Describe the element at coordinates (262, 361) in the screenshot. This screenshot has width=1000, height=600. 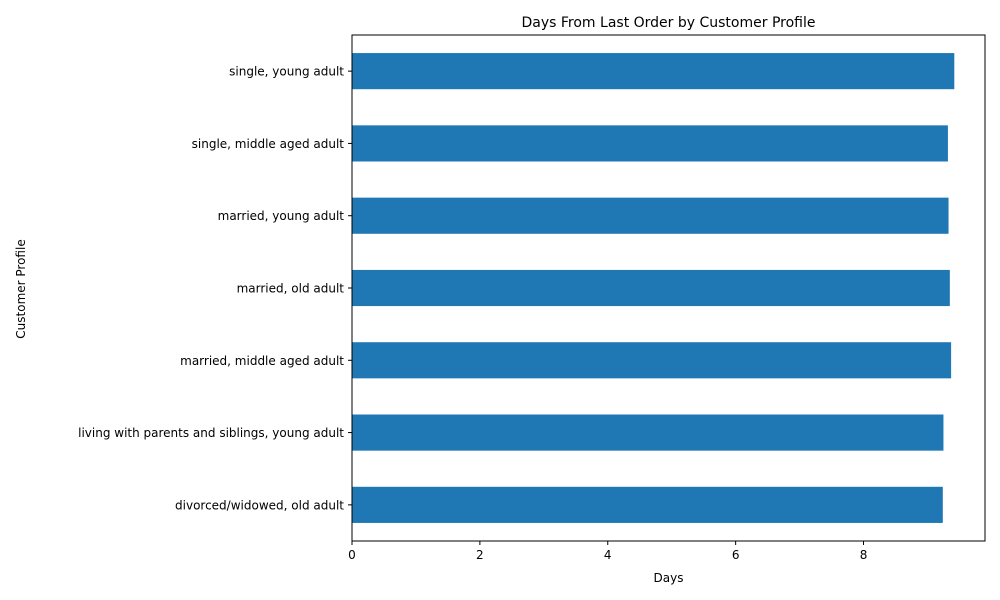
I see `y-tick-label: married, middle aged adult` at that location.